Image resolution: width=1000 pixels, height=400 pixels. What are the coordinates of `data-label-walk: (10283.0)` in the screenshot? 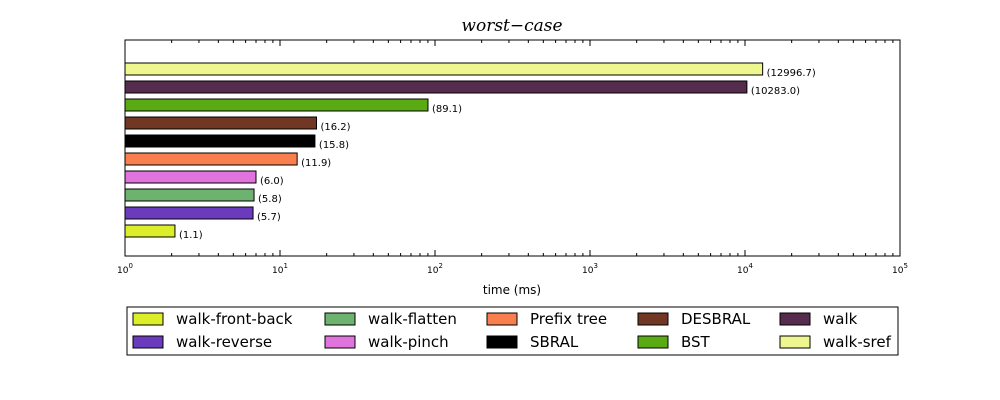 It's located at (775, 91).